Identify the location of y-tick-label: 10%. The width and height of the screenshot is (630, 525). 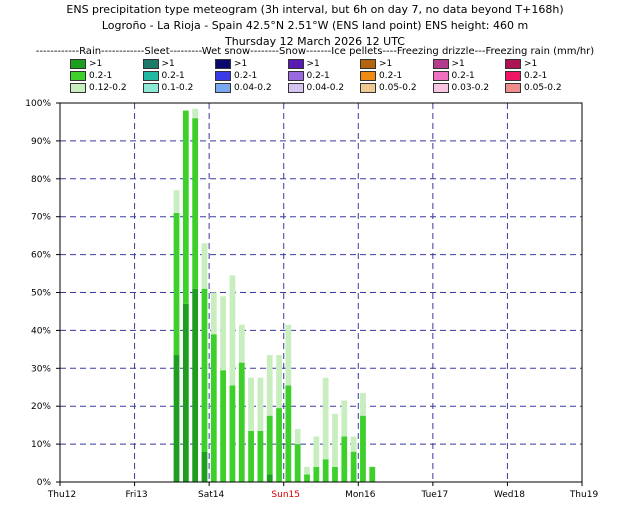
(41, 445).